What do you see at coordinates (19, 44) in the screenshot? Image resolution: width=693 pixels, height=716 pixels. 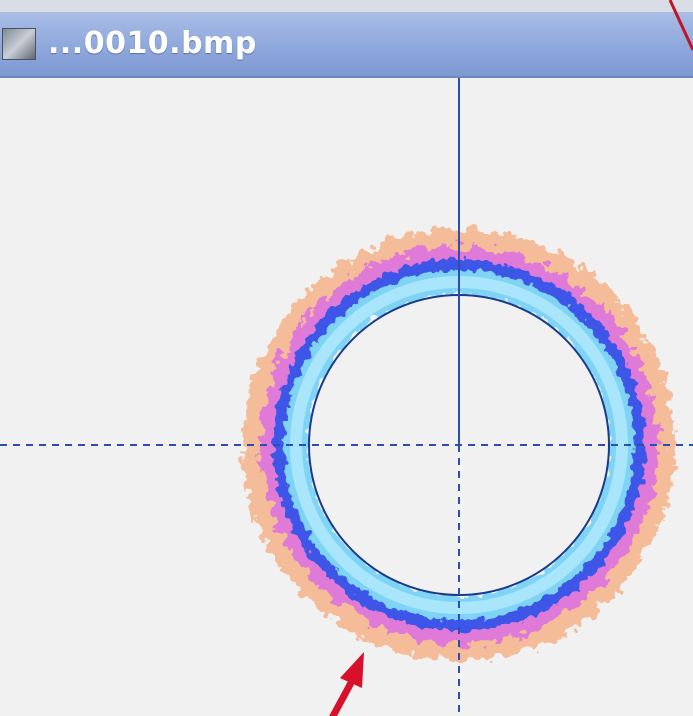 I see `window-icon` at bounding box center [19, 44].